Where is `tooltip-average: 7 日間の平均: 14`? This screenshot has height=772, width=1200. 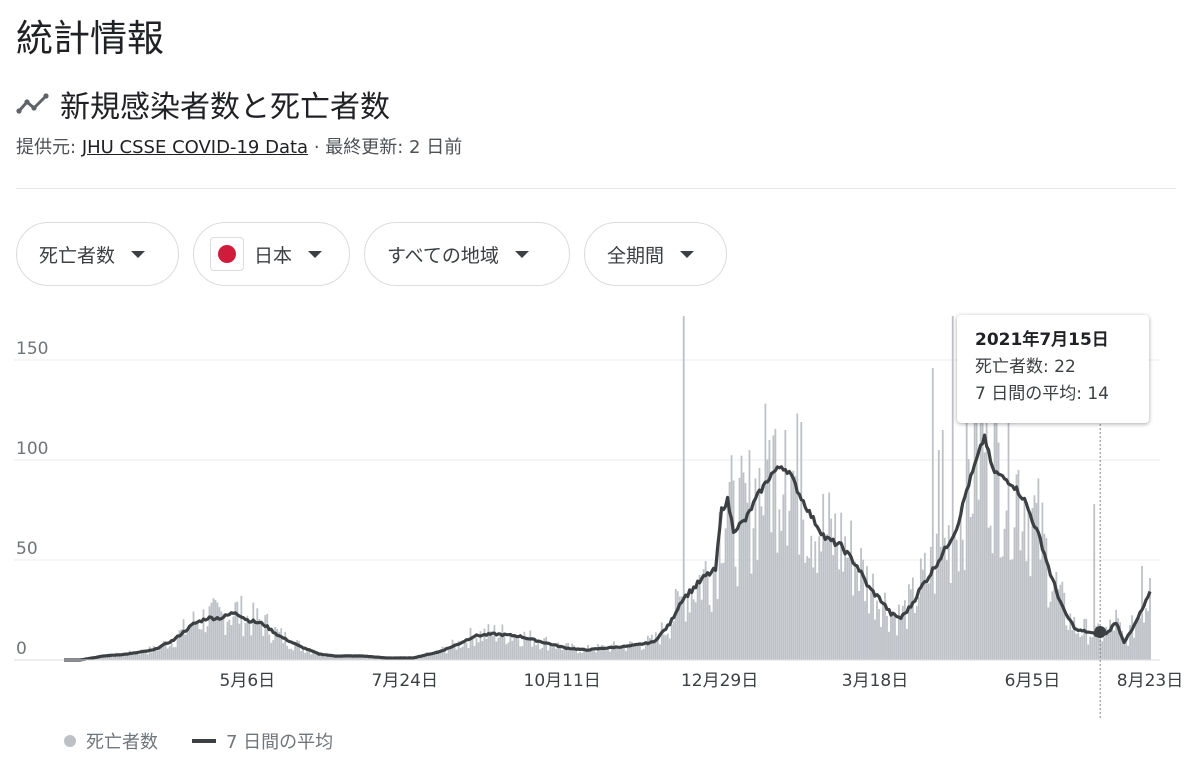
tooltip-average: 7 日間の平均: 14 is located at coordinates (1042, 394).